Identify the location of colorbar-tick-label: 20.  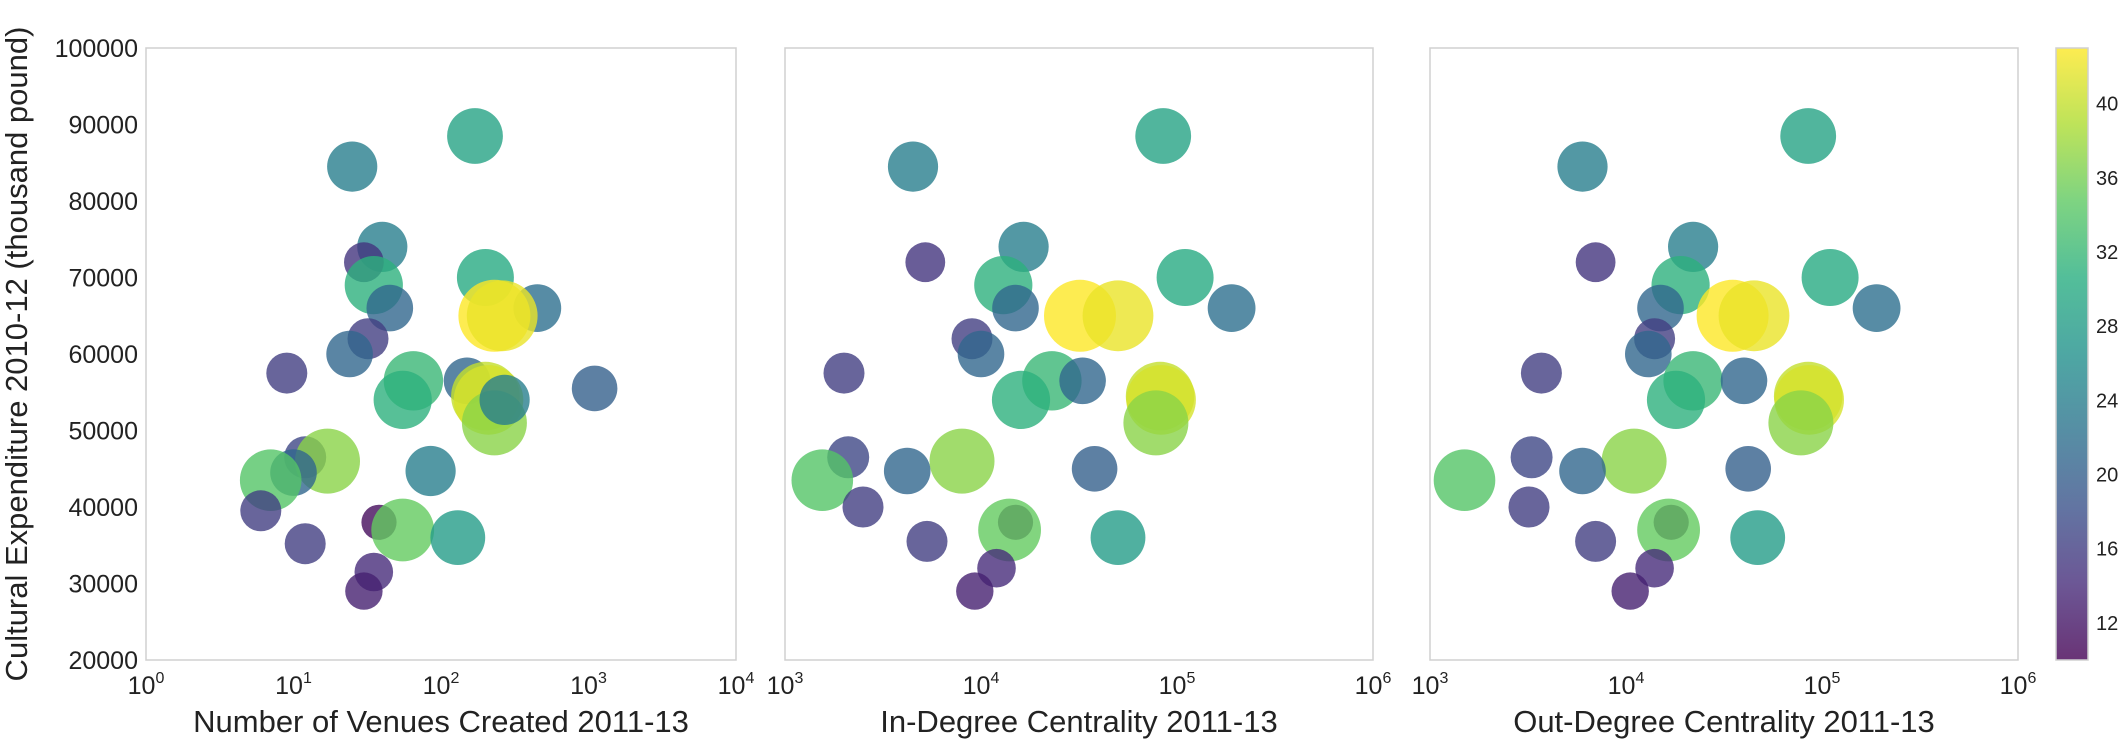
(2107, 476).